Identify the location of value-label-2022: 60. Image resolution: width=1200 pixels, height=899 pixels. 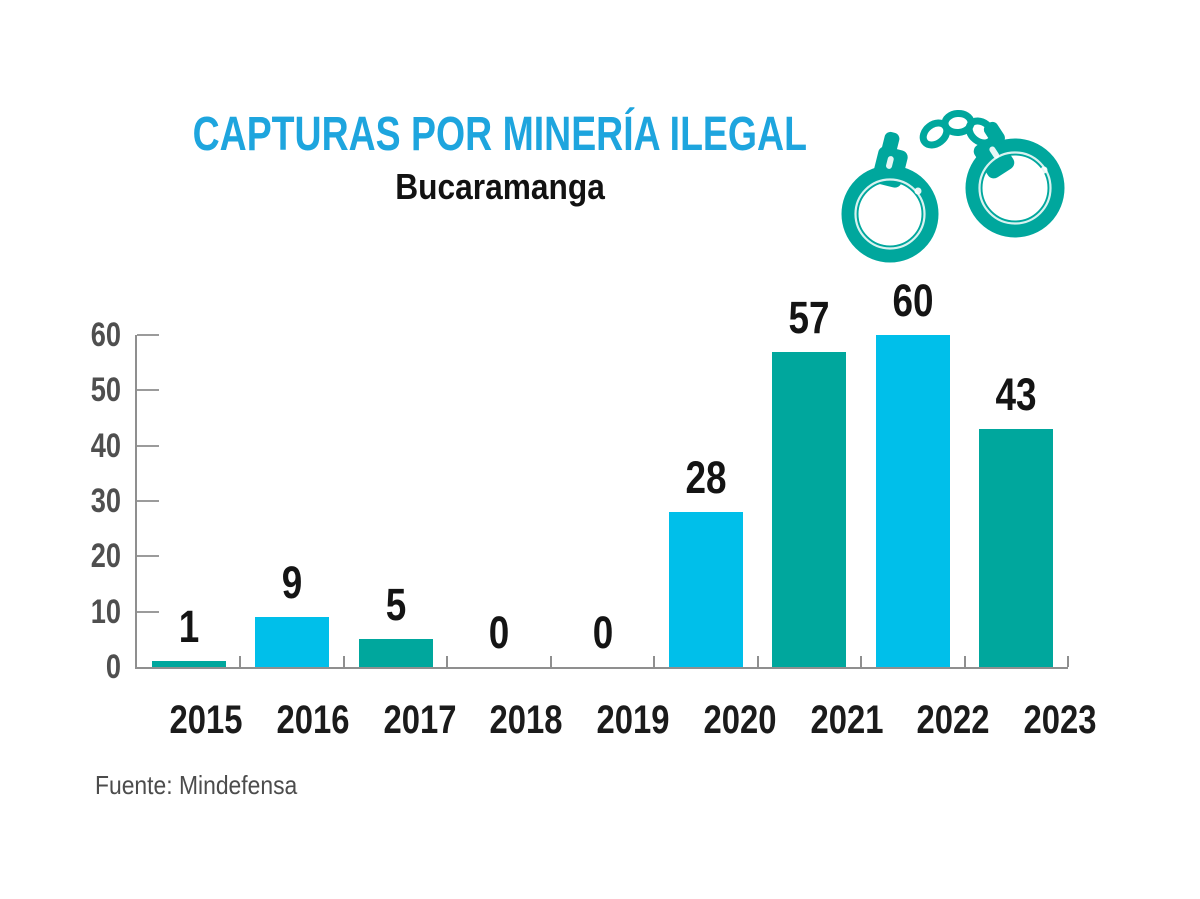
(913, 300).